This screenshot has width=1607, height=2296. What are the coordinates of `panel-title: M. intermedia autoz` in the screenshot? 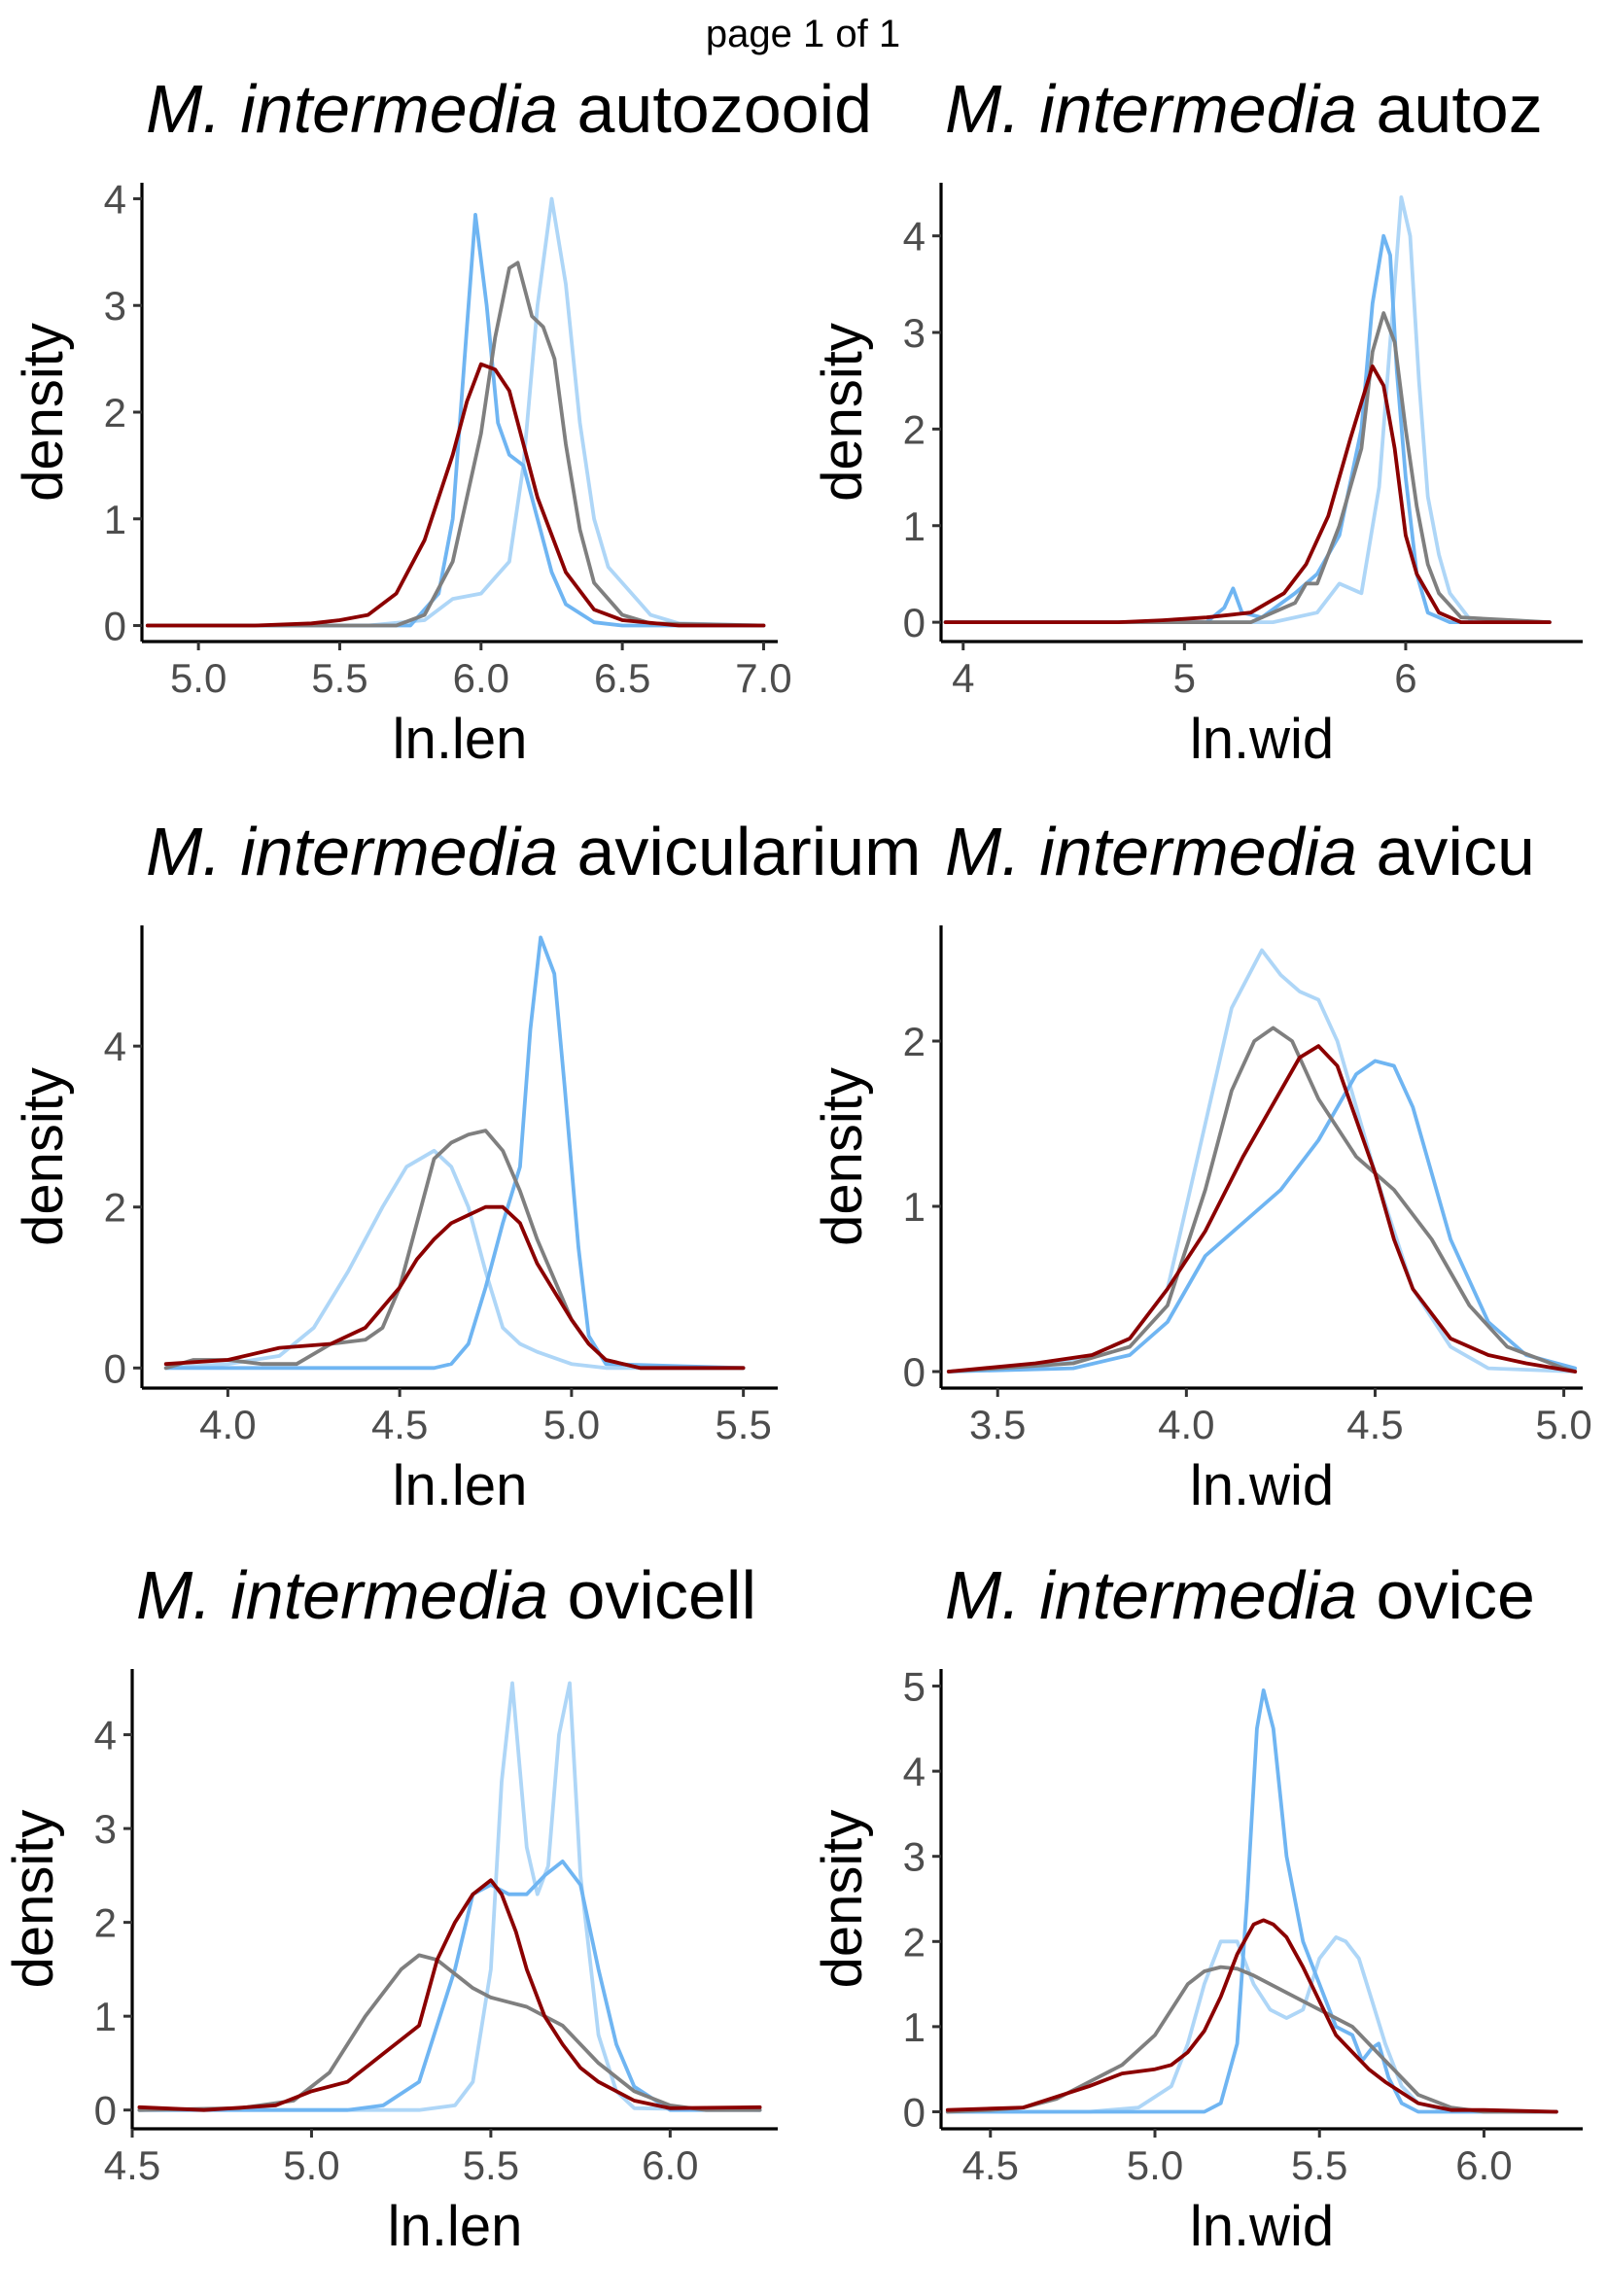 It's located at (1244, 109).